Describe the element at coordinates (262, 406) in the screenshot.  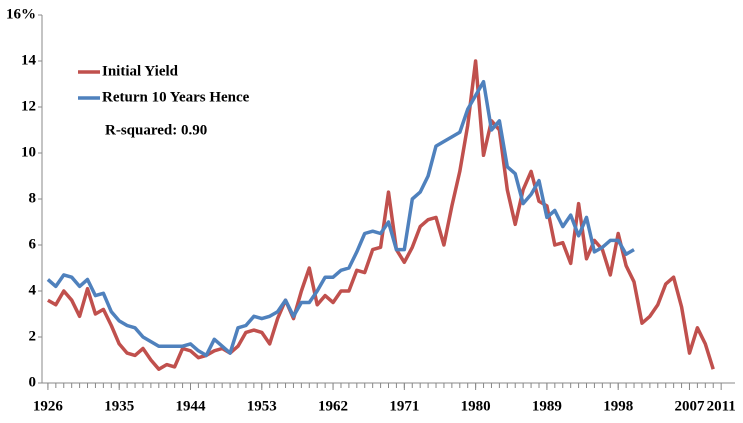
I see `x-tick-label: 1953` at that location.